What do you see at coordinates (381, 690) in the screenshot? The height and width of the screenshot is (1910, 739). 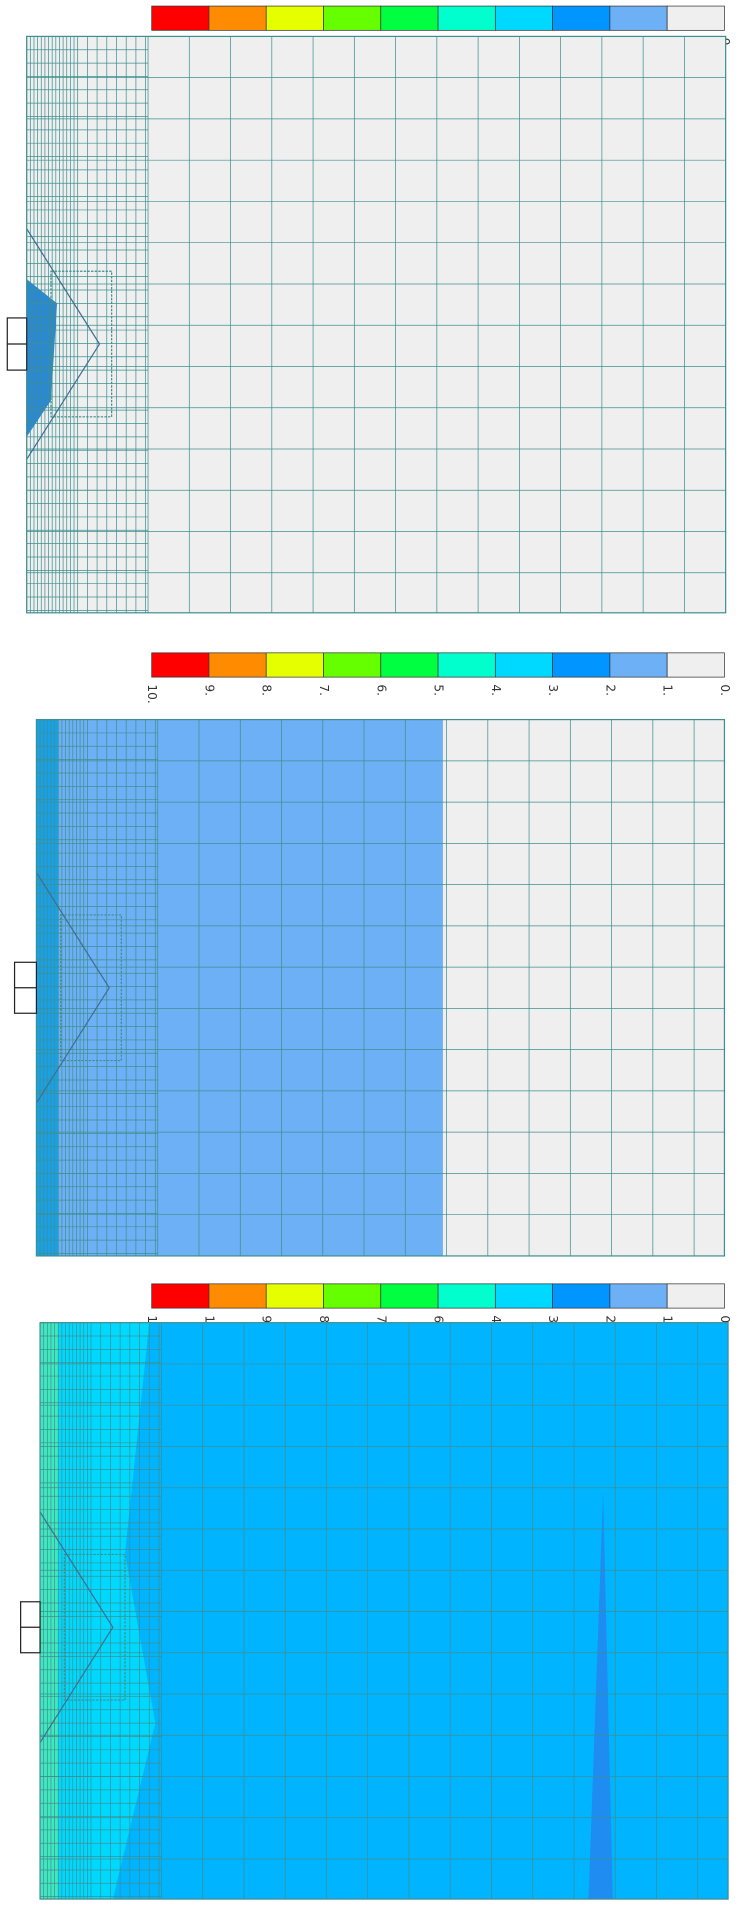 I see `colorbar-label: 6.` at bounding box center [381, 690].